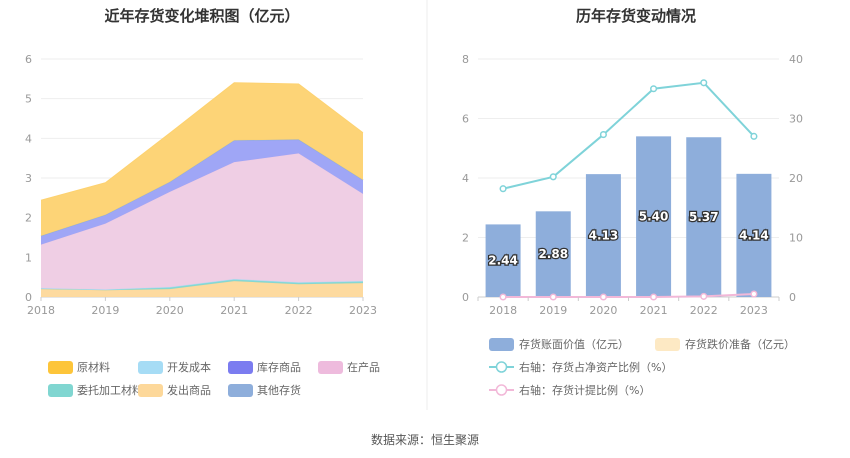 Image resolution: width=850 pixels, height=458 pixels. I want to click on legend-label: 存货账面价值（亿元）, so click(574, 344).